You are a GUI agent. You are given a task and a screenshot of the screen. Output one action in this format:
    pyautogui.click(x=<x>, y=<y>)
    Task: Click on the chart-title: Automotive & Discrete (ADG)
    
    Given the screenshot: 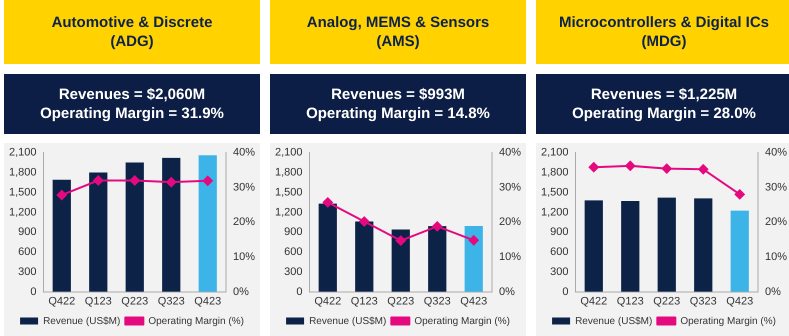 What is the action you would take?
    pyautogui.click(x=132, y=32)
    